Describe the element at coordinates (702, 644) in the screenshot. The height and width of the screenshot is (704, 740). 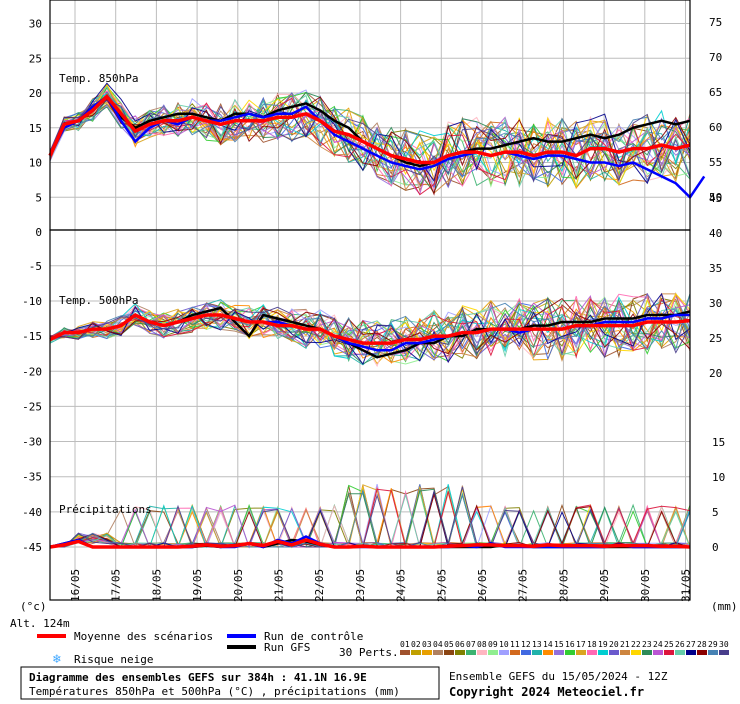
I see `member-number-label: 28` at that location.